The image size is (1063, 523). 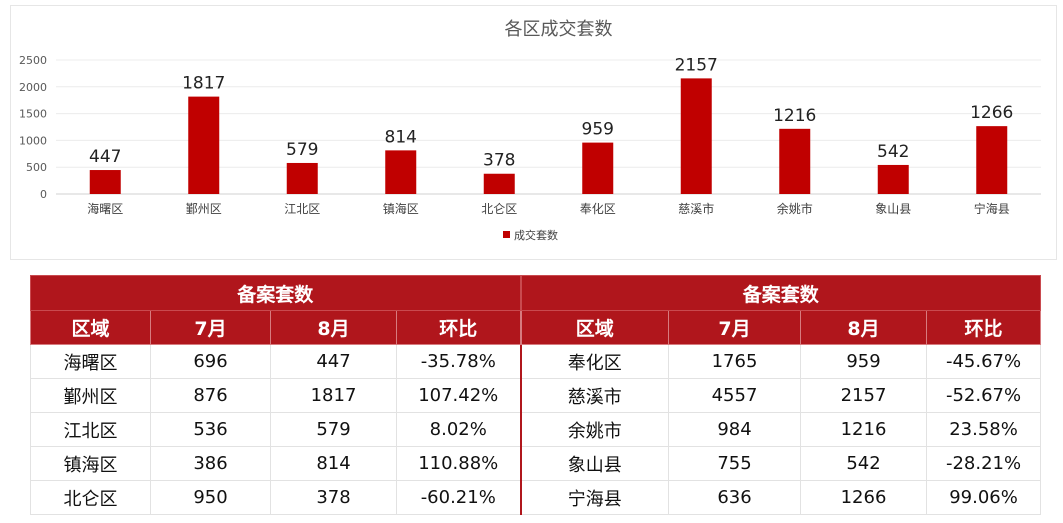 What do you see at coordinates (210, 361) in the screenshot?
I see `cell-july: 696` at bounding box center [210, 361].